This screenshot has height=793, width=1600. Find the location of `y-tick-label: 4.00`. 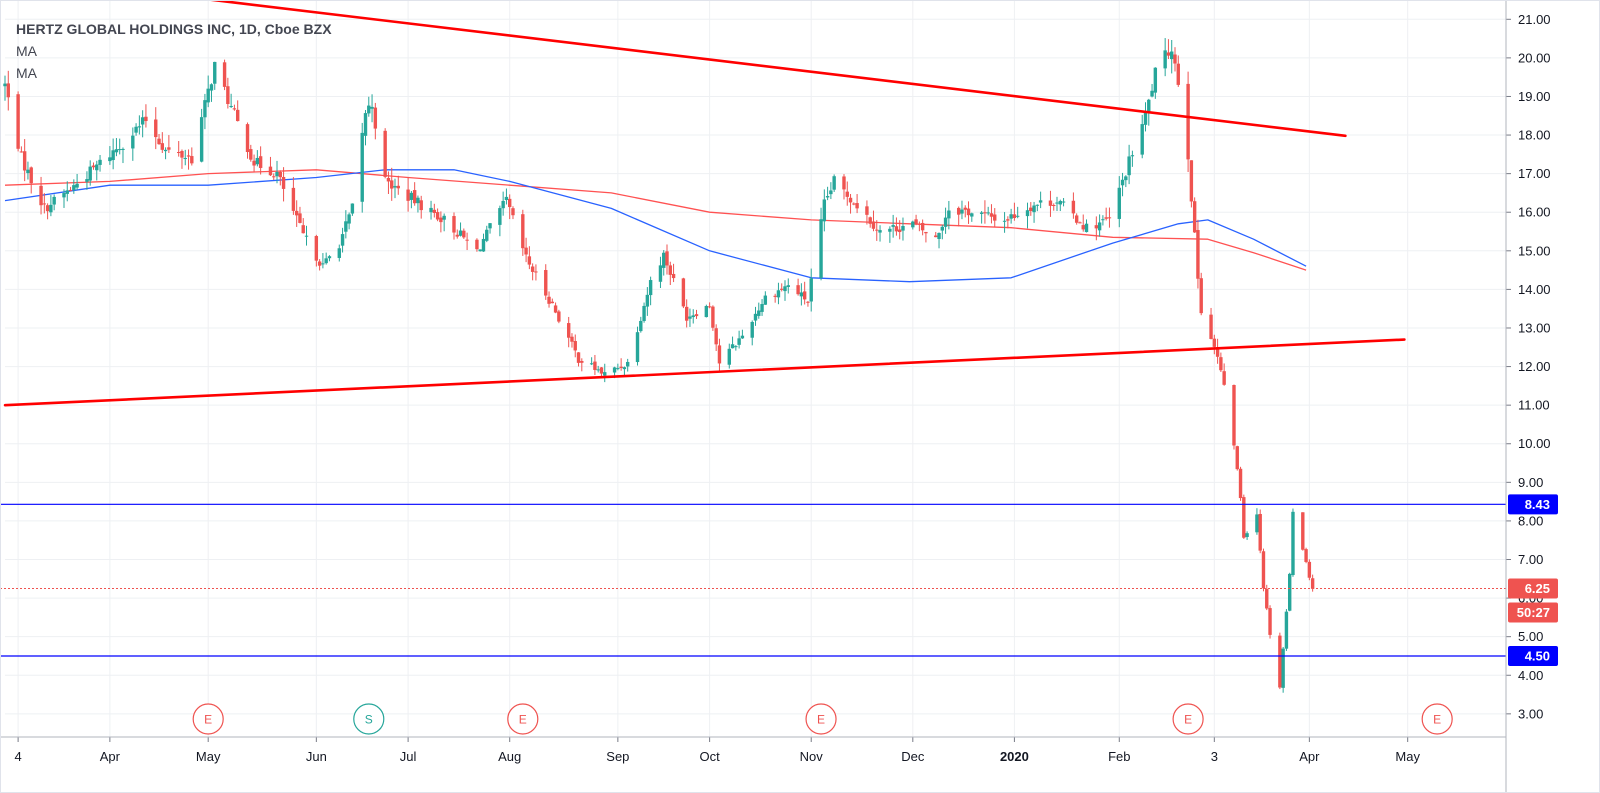

y-tick-label: 4.00 is located at coordinates (1530, 675).